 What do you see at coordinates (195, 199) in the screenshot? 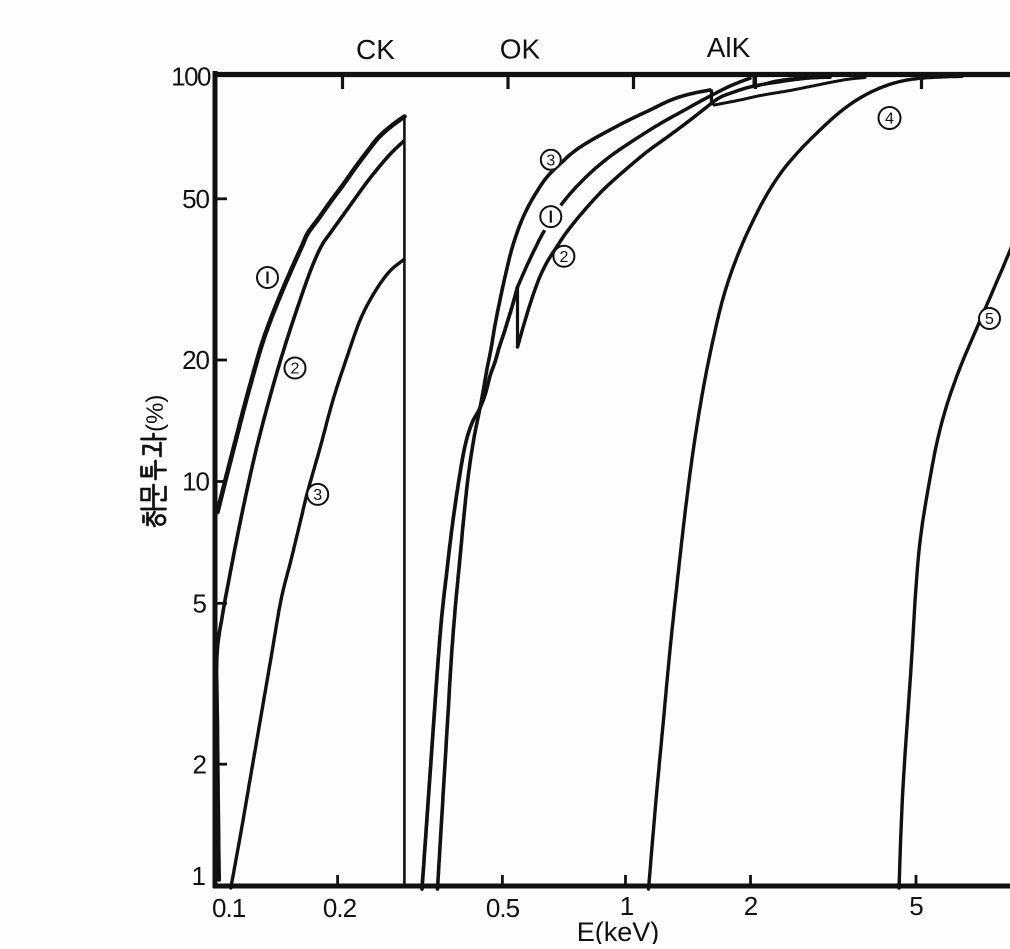
I see `svg-text: 50` at bounding box center [195, 199].